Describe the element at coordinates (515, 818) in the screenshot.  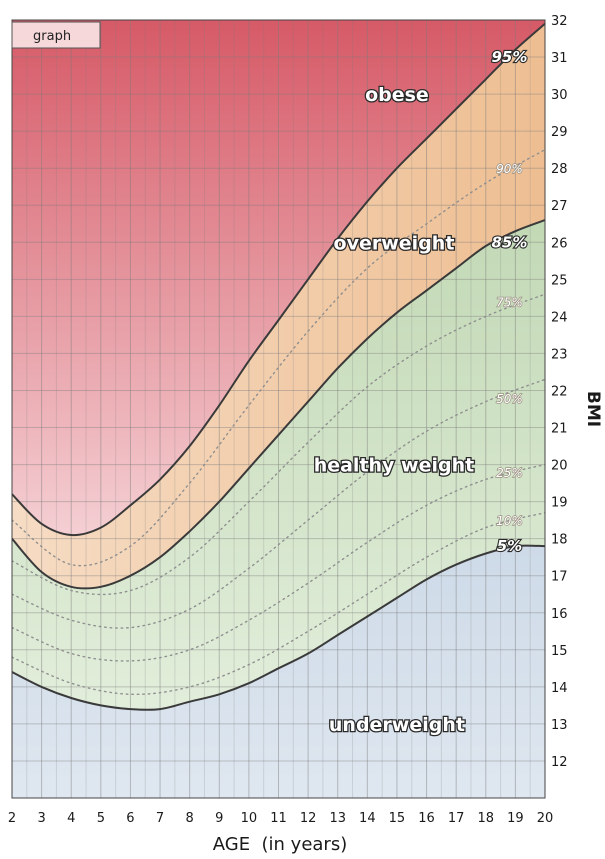
I see `x-tick-label: 19` at that location.